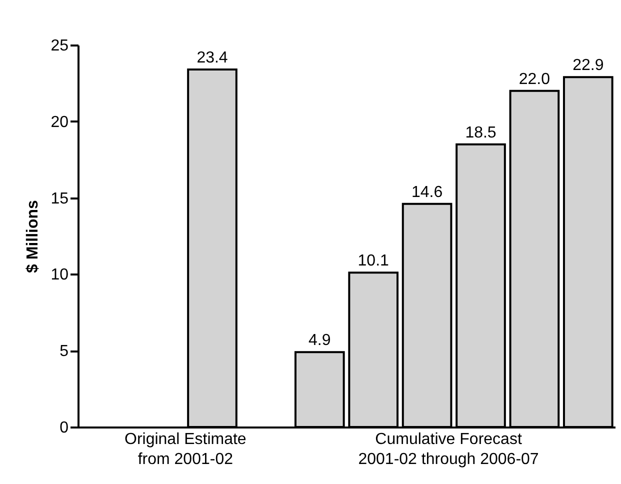 This screenshot has height=484, width=621. I want to click on data-label: 14.6, so click(427, 192).